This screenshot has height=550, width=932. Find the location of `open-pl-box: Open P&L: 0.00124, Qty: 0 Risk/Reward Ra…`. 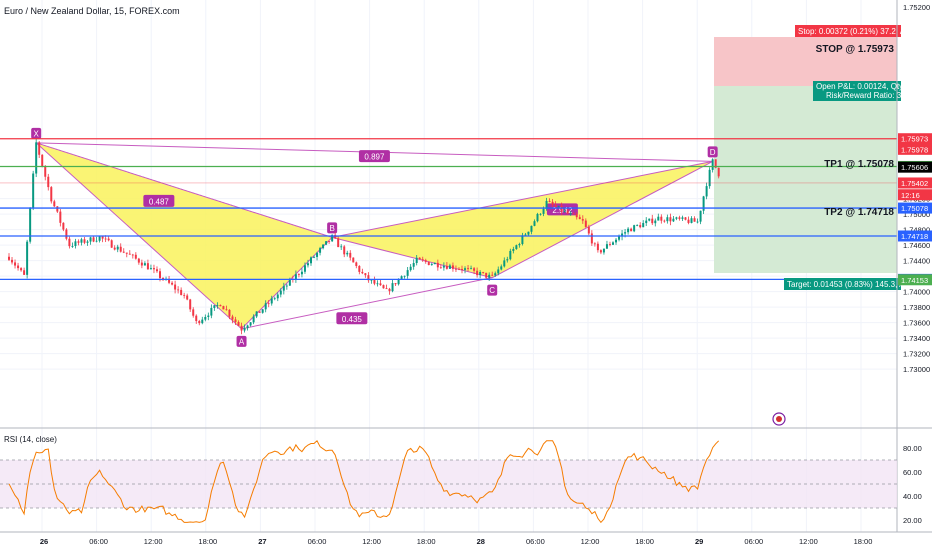

open-pl-box: Open P&L: 0.00124, Qty: 0 Risk/Reward Ra… is located at coordinates (863, 91).